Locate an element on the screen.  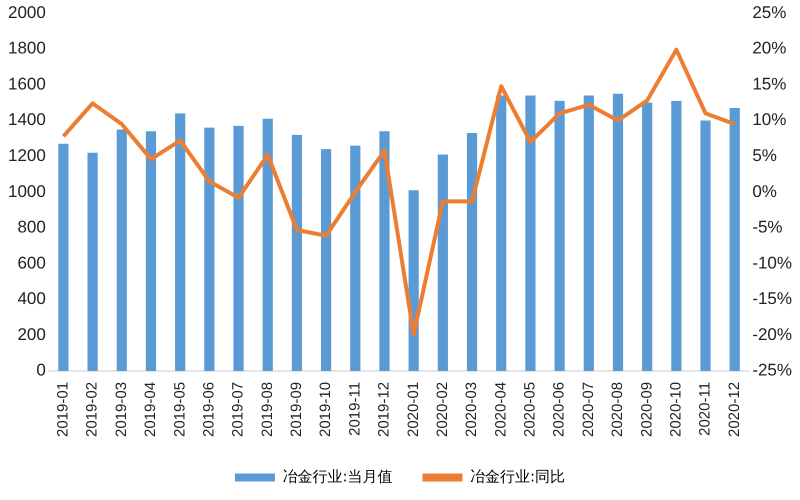
y-tick-label: 1400 is located at coordinates (27, 120).